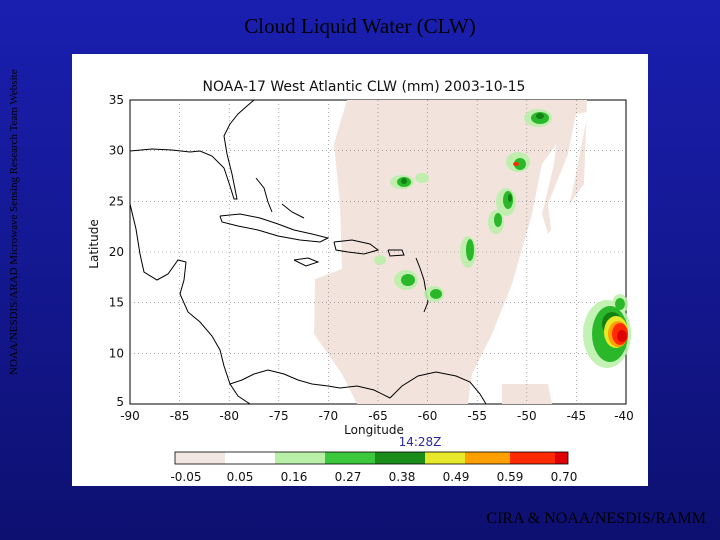  I want to click on y-axis-label: Latitude, so click(94, 243).